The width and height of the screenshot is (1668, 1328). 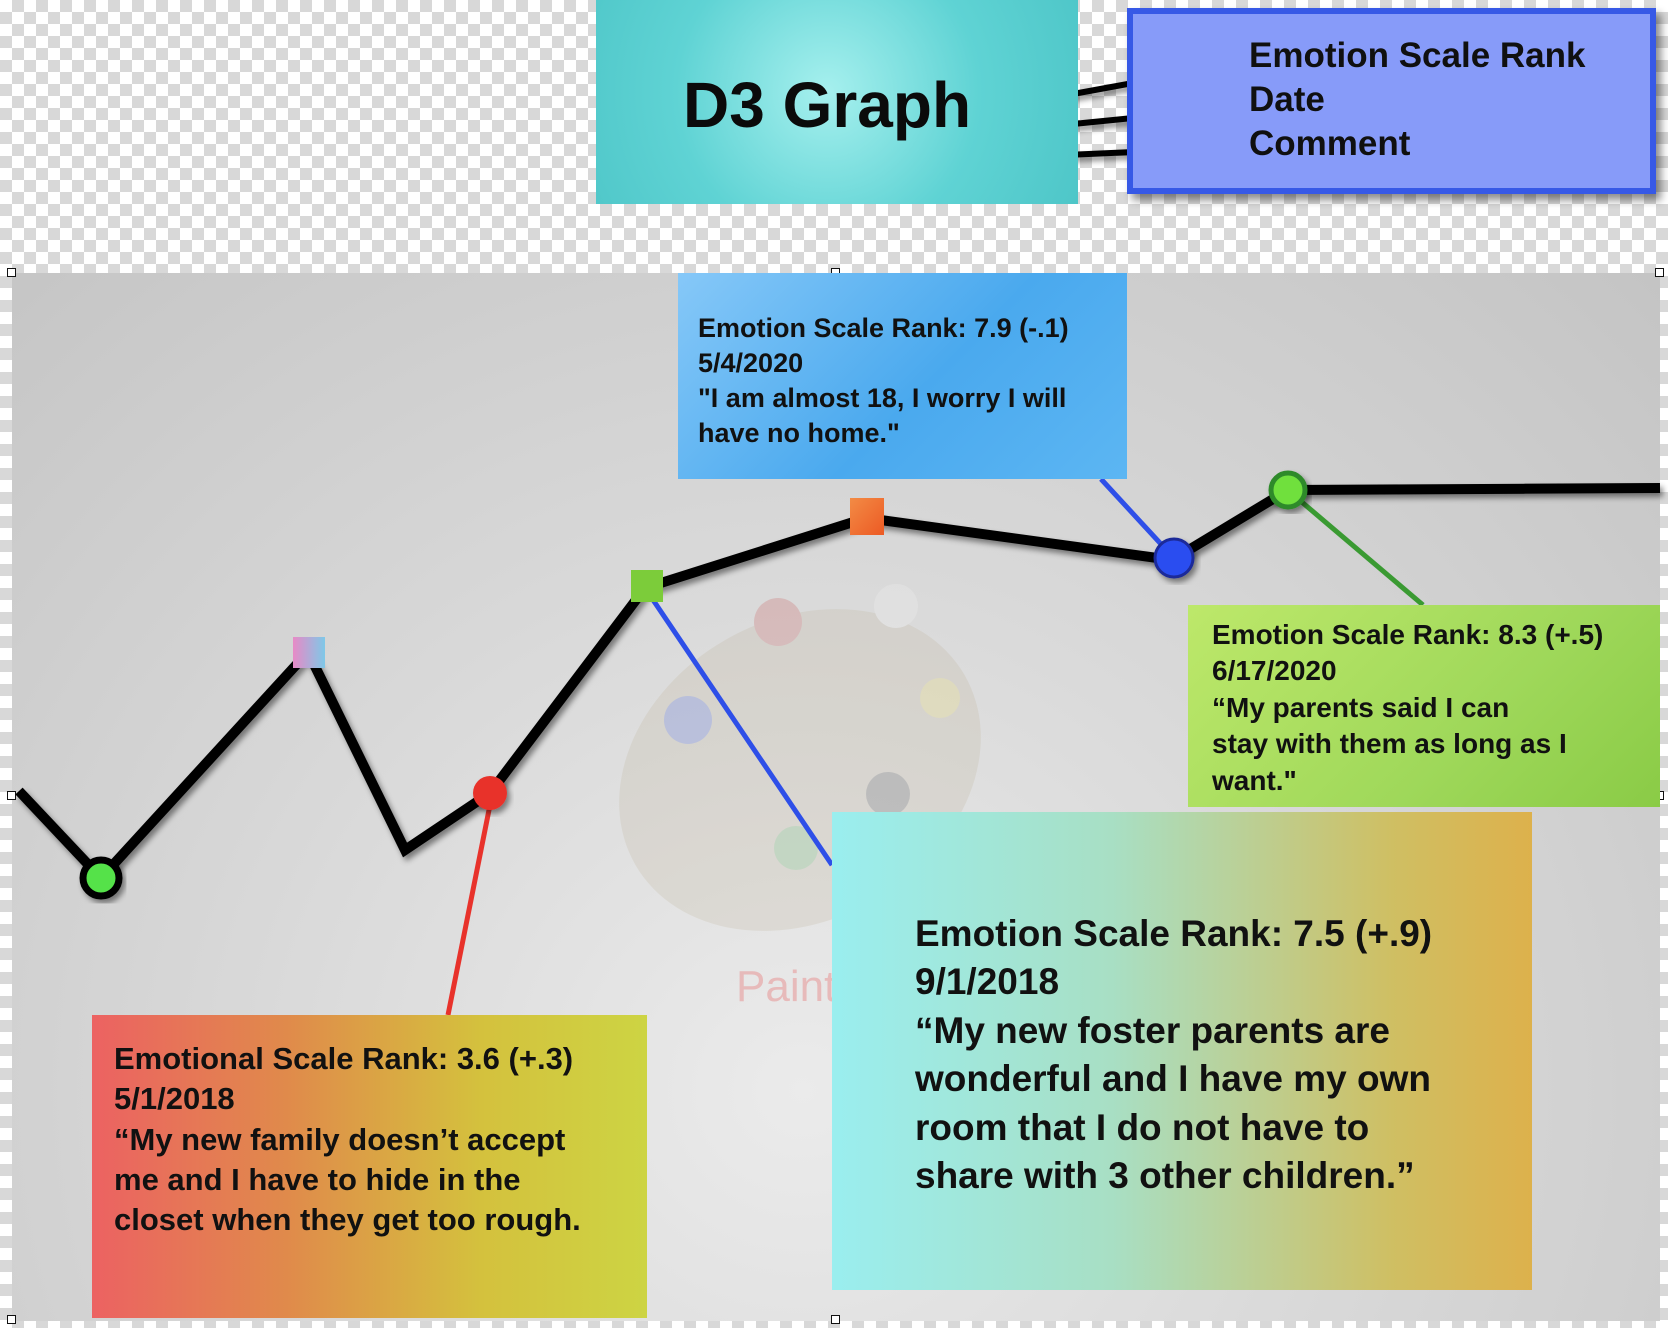 What do you see at coordinates (347, 1220) in the screenshot?
I see `note-comment-line: closet when they get too rough.` at bounding box center [347, 1220].